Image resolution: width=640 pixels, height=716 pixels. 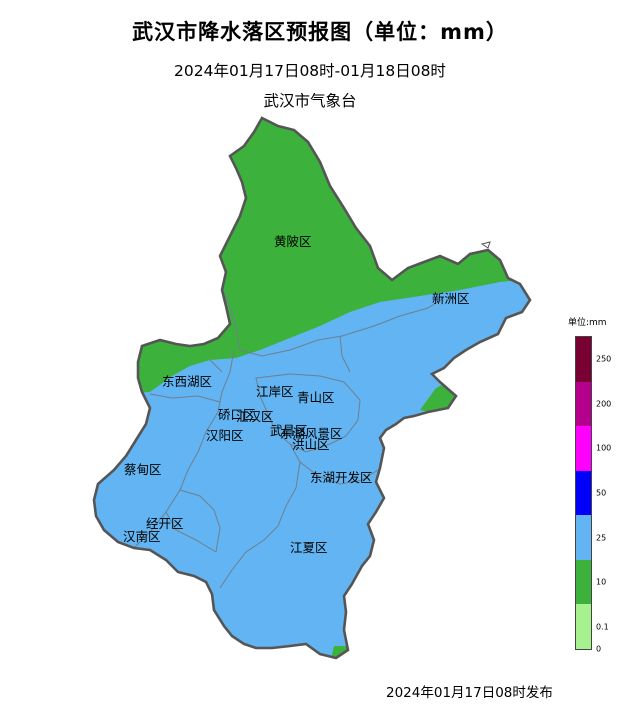 What do you see at coordinates (187, 381) in the screenshot?
I see `label-dongxihu: 东西湖区` at bounding box center [187, 381].